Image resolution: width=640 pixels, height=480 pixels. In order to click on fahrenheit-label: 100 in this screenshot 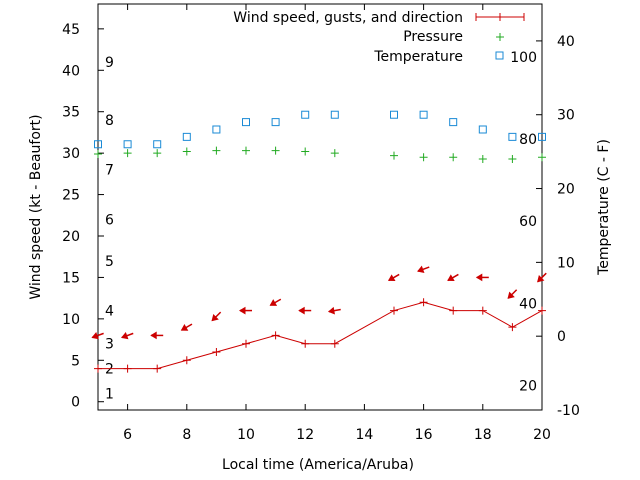, I will do `click(523, 58)`.